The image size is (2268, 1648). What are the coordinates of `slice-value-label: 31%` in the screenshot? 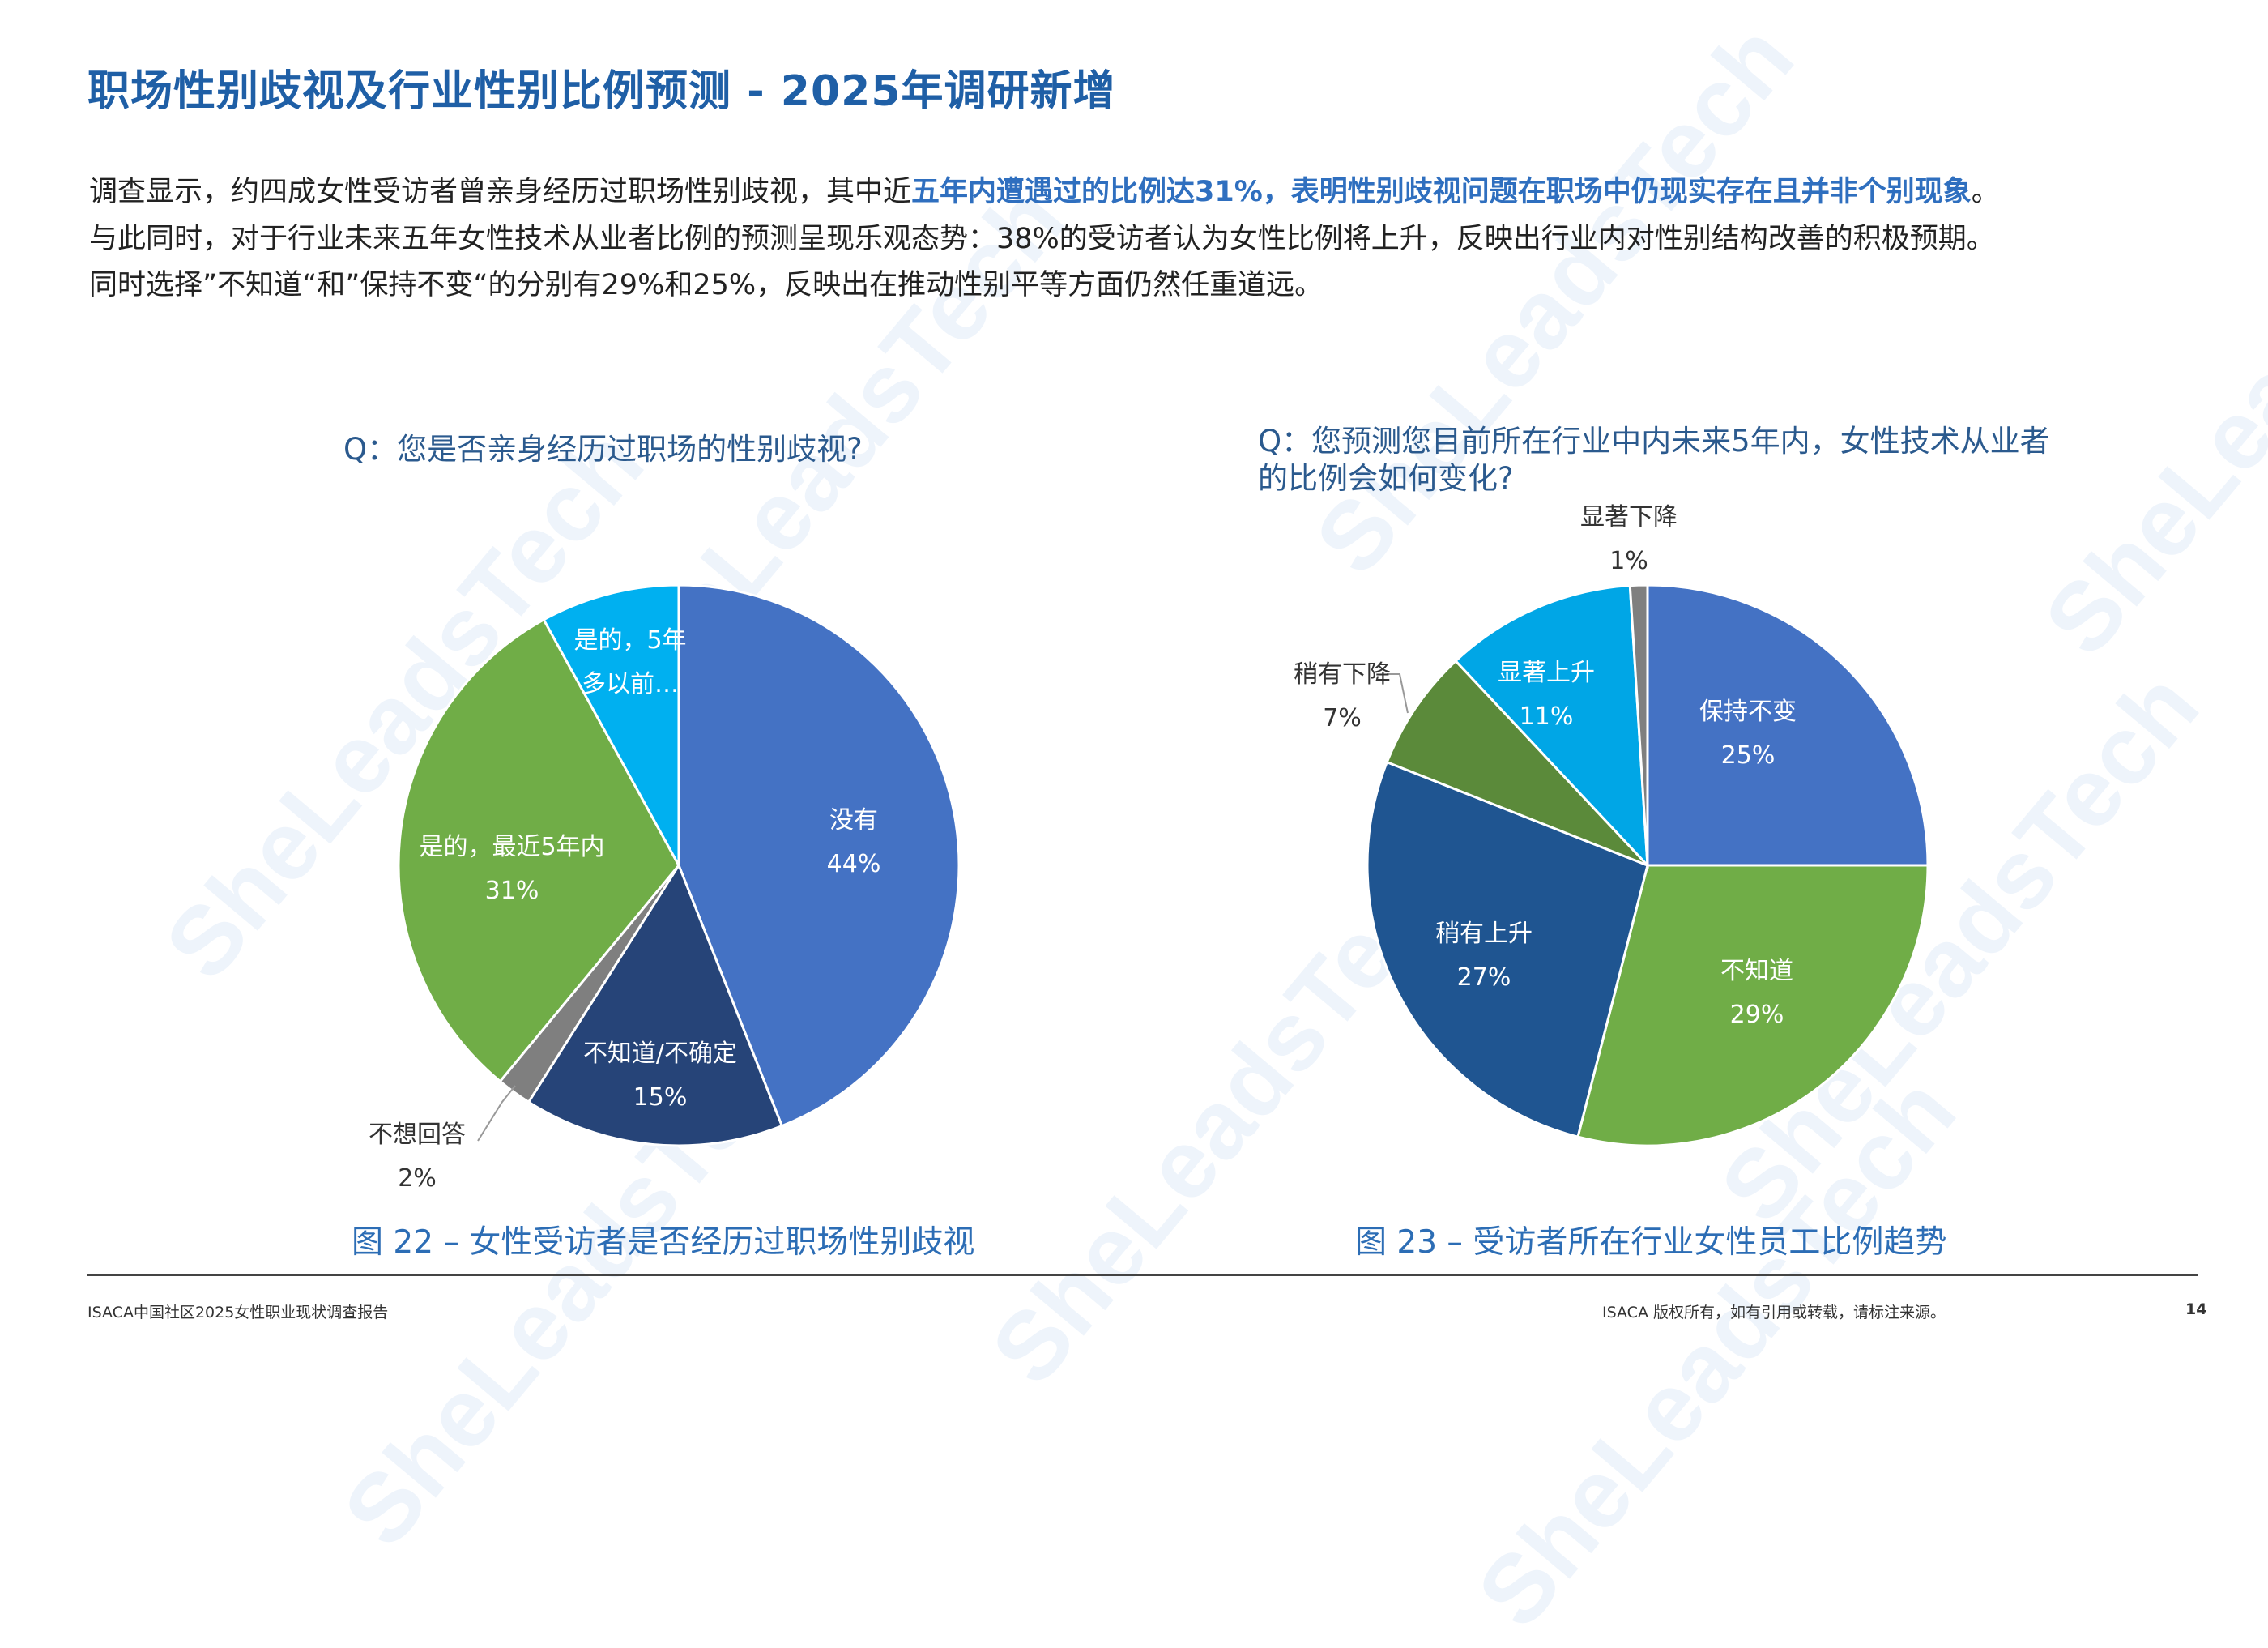 It's located at (512, 891).